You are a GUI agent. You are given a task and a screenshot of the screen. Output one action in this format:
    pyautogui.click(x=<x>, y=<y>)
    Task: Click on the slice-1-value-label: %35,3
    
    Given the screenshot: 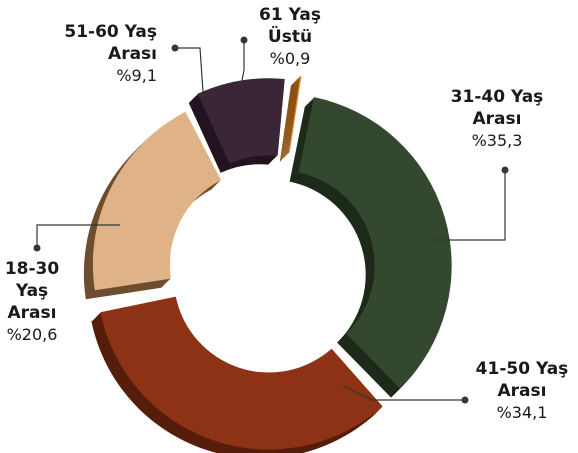 What is the action you would take?
    pyautogui.click(x=497, y=140)
    